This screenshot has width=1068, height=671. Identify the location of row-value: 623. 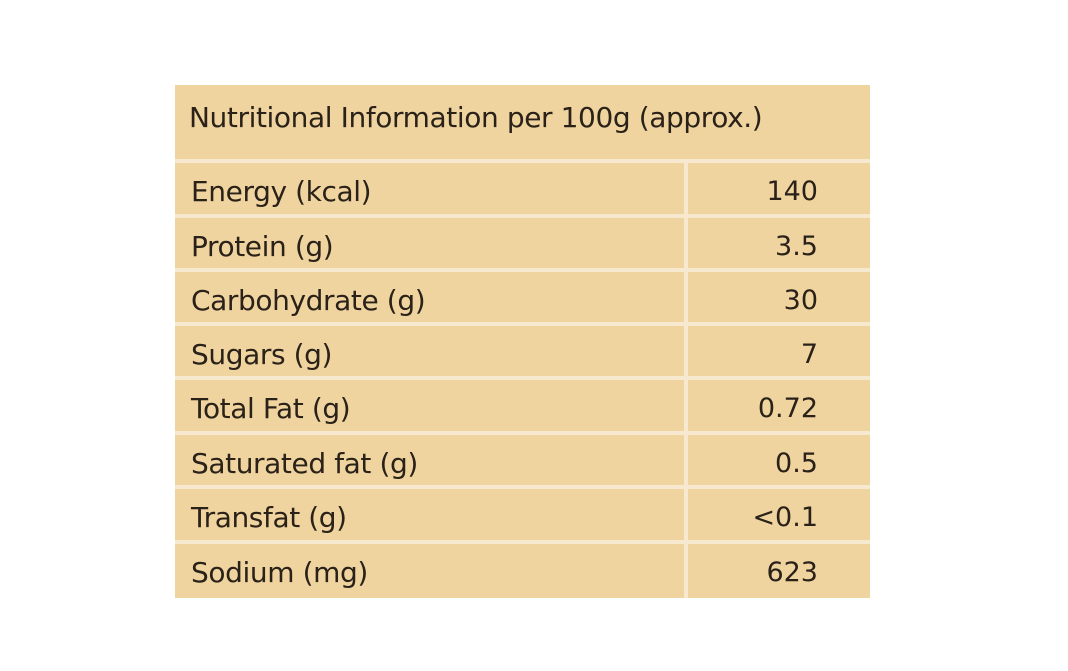
(792, 572).